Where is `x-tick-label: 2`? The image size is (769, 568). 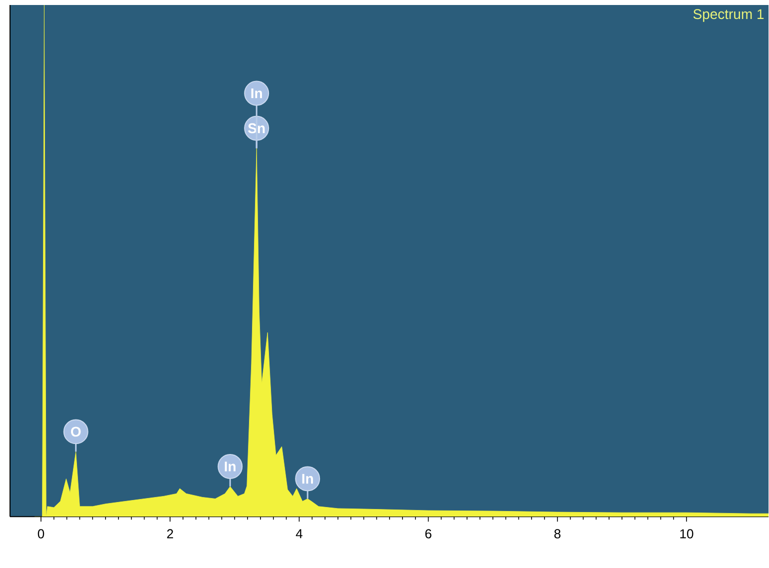 x-tick-label: 2 is located at coordinates (170, 533).